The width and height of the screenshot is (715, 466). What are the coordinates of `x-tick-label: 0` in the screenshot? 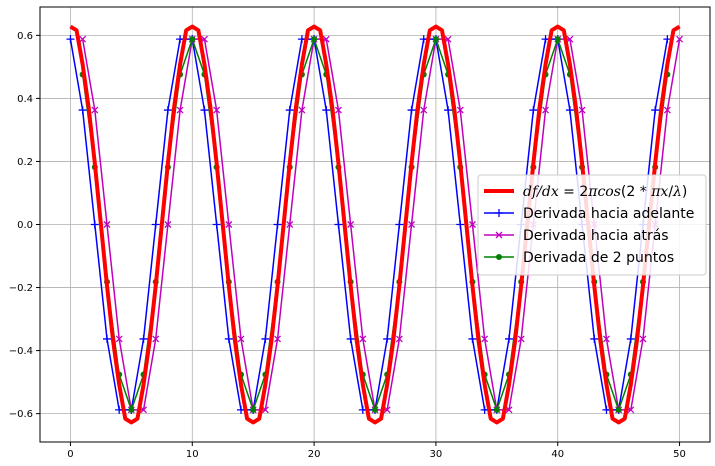 It's located at (70, 454).